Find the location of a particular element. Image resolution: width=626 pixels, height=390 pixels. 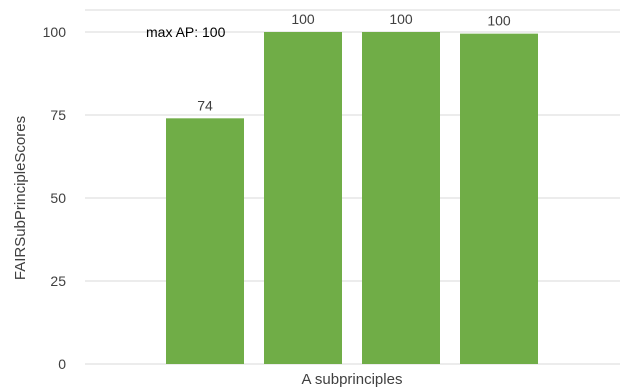

y-tick-label-75: 75 is located at coordinates (58, 115).